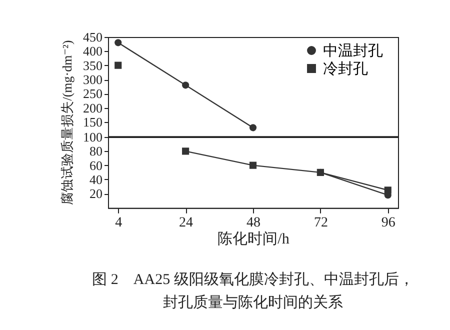 The width and height of the screenshot is (450, 330). Describe the element at coordinates (67, 122) in the screenshot. I see `y-axis-title: 腐蚀试验质量损失/(mg·dm⁻²)` at that location.